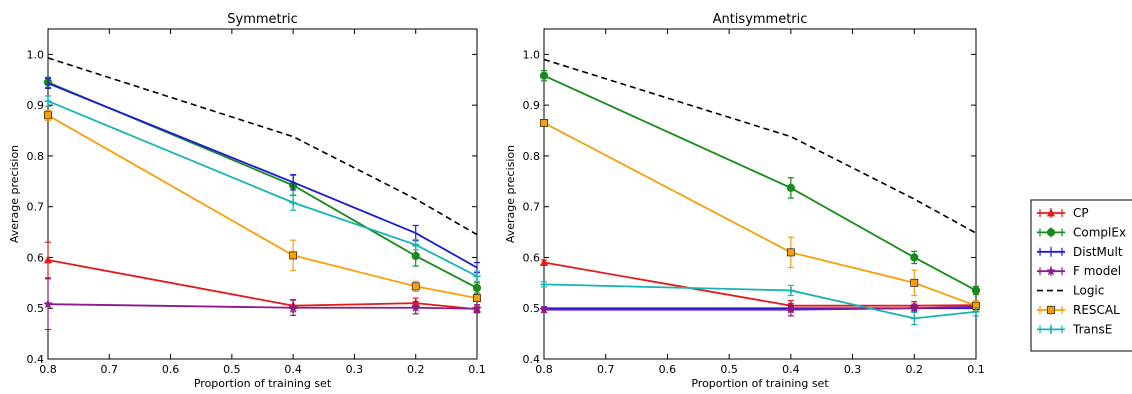  Describe the element at coordinates (1097, 271) in the screenshot. I see `legend-item-f-model-label: F model` at that location.